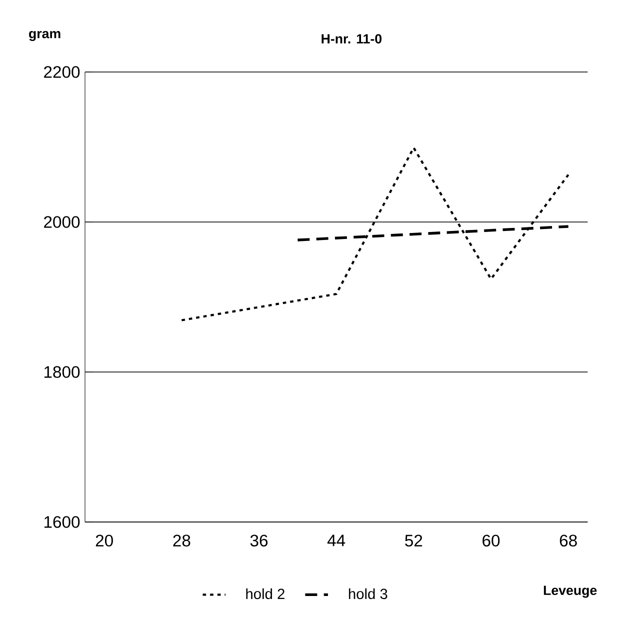 The width and height of the screenshot is (628, 621). I want to click on x-tick-label: 36, so click(259, 540).